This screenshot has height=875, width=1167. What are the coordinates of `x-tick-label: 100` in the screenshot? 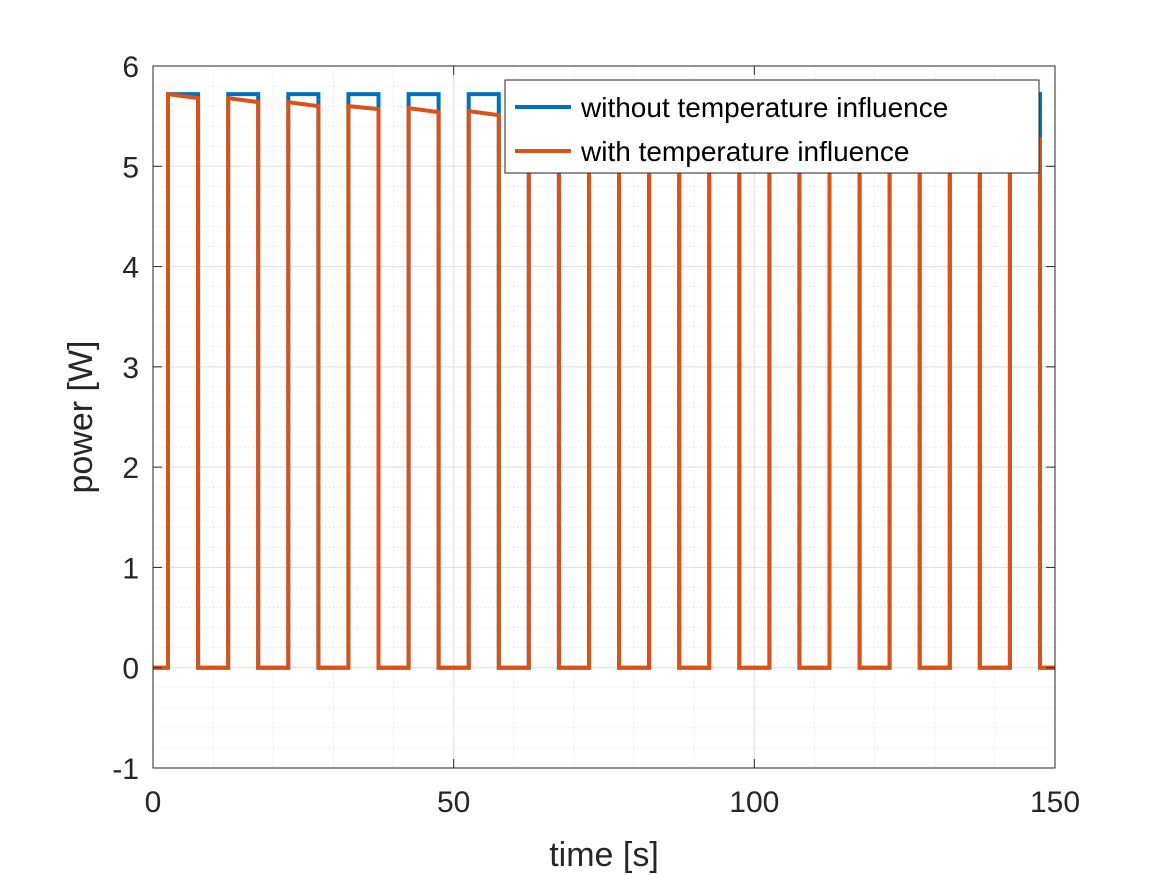 It's located at (754, 802).